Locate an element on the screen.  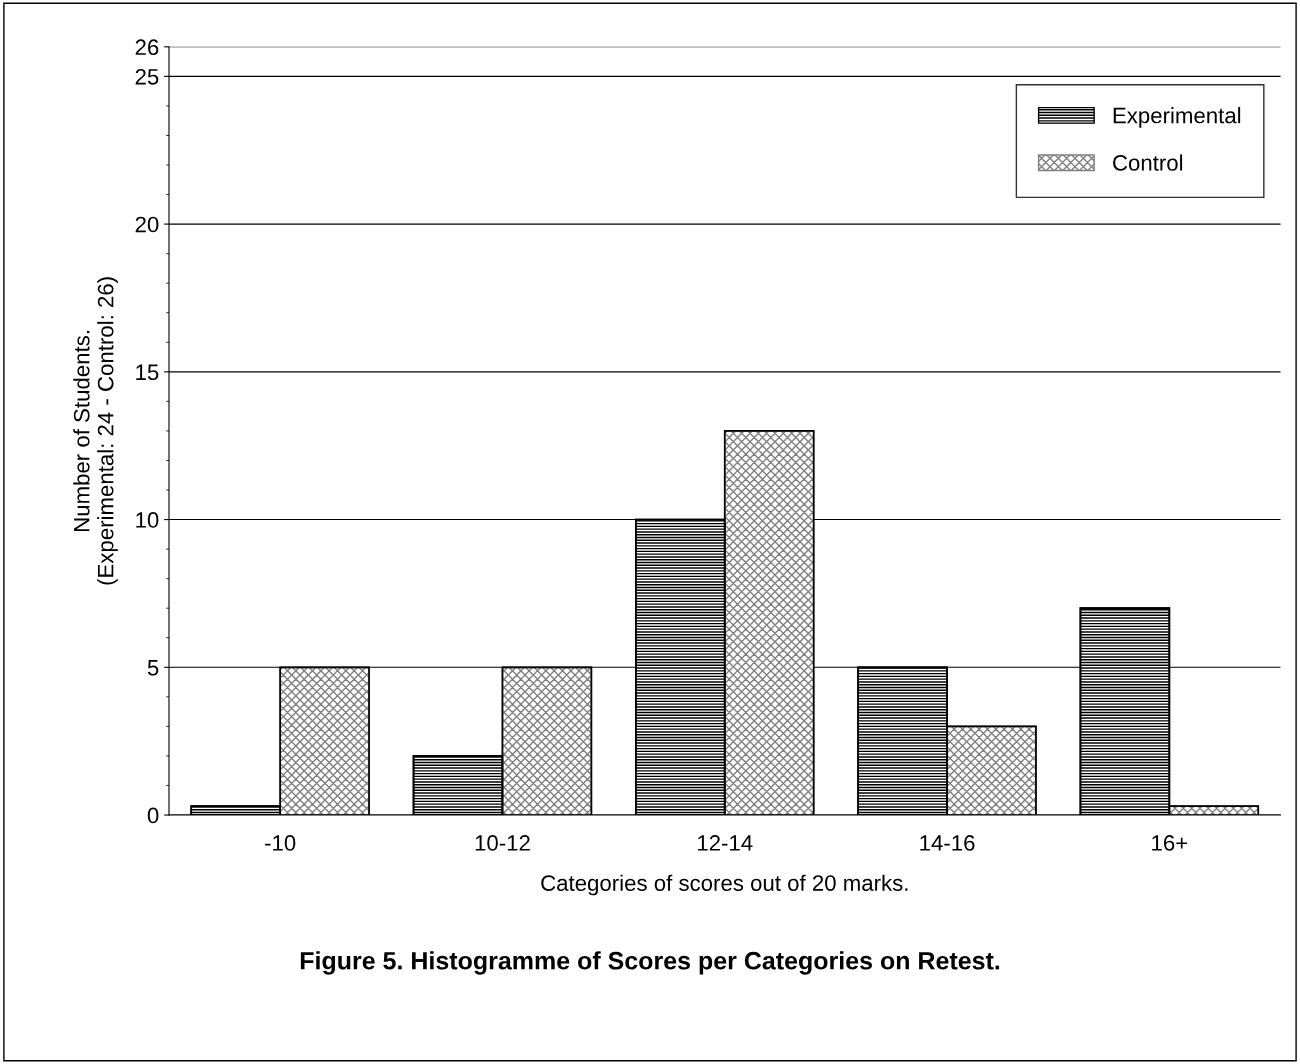
y-tick-label: 26 is located at coordinates (147, 47).